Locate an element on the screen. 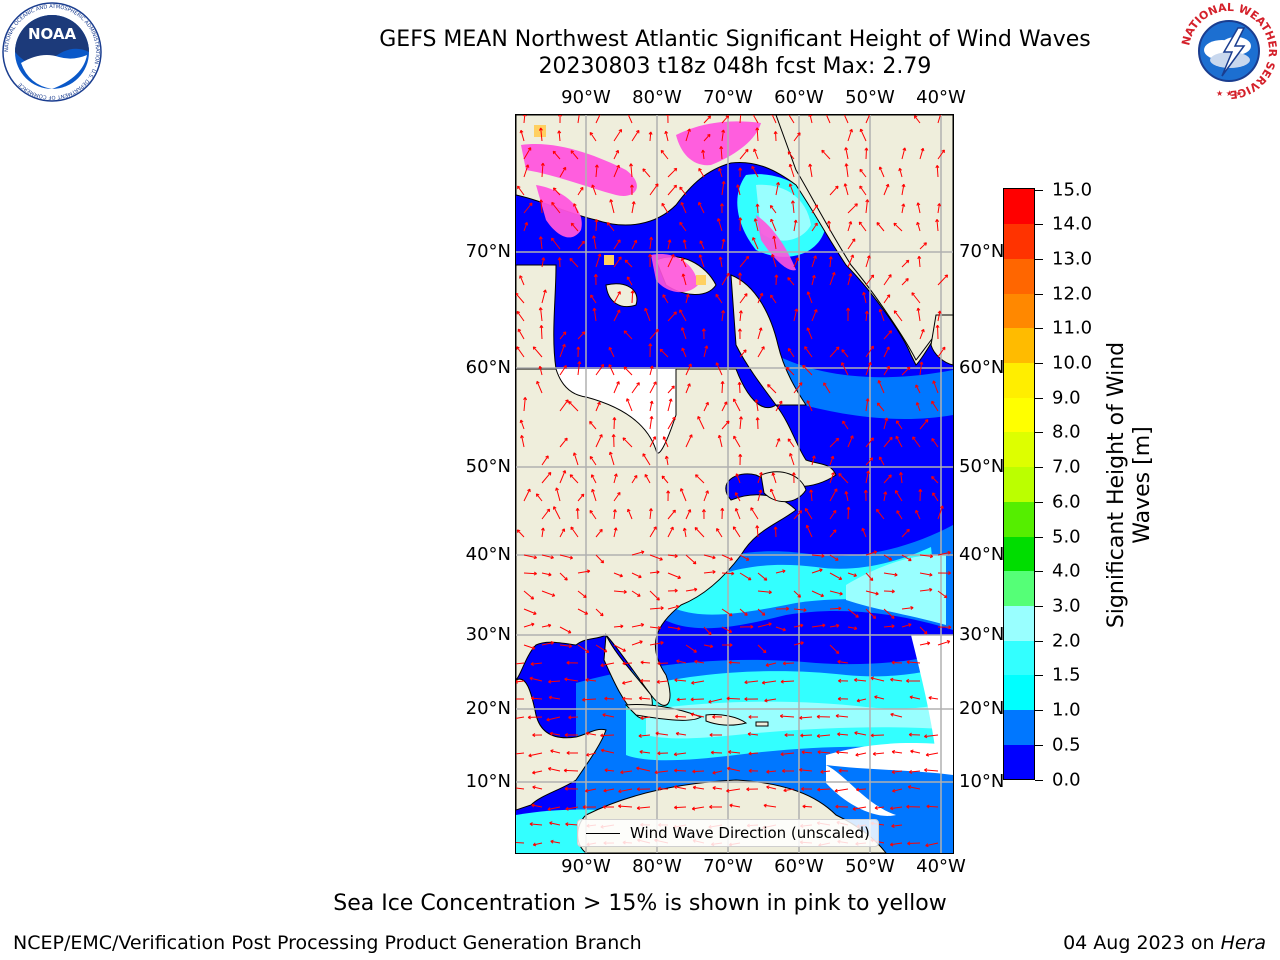 The image size is (1280, 960). tick-label-top: 40°W is located at coordinates (941, 97).